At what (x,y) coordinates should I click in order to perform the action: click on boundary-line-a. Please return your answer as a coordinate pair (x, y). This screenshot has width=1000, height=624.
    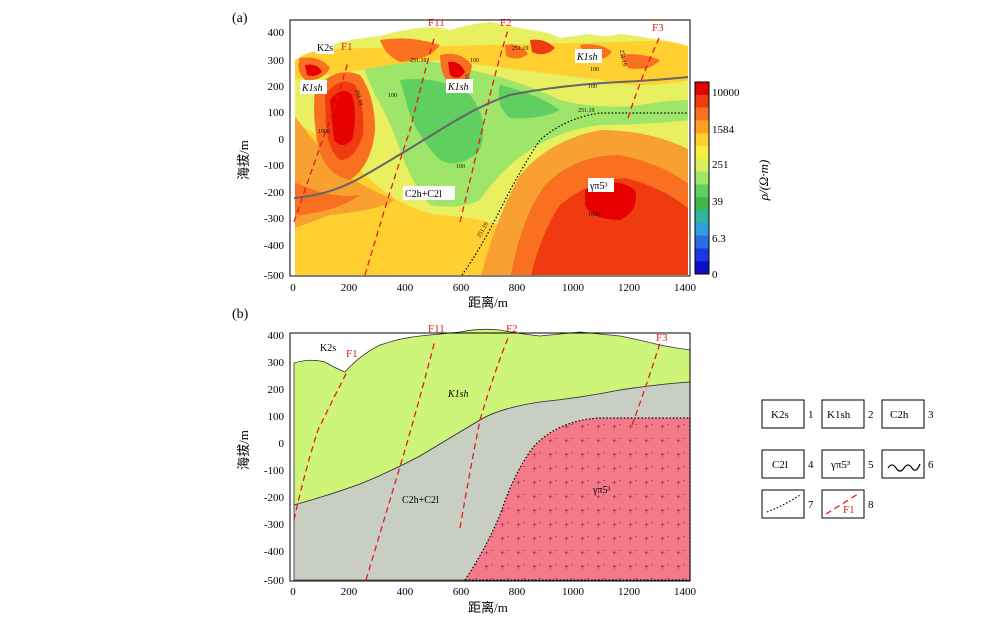
    Looking at the image, I should click on (491, 137).